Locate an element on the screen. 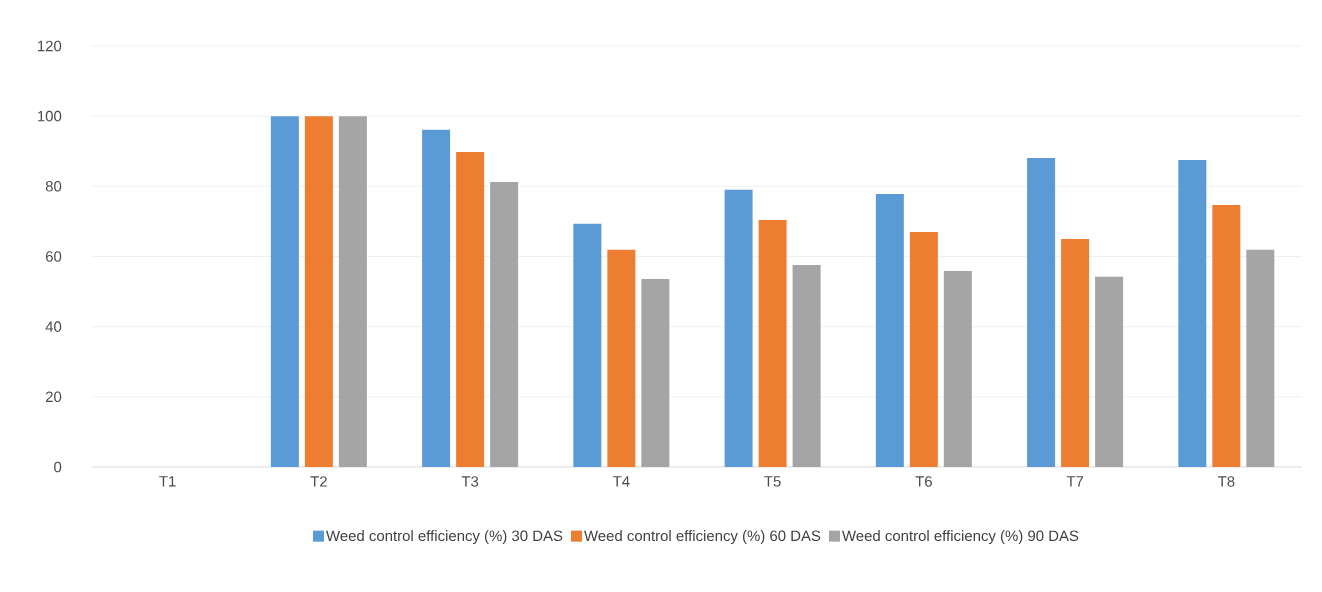 This screenshot has width=1322, height=592. x-tick-label: T3 is located at coordinates (470, 481).